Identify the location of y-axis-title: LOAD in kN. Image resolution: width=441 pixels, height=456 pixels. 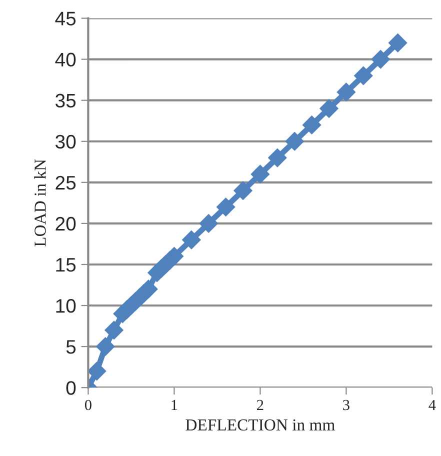
(40, 202).